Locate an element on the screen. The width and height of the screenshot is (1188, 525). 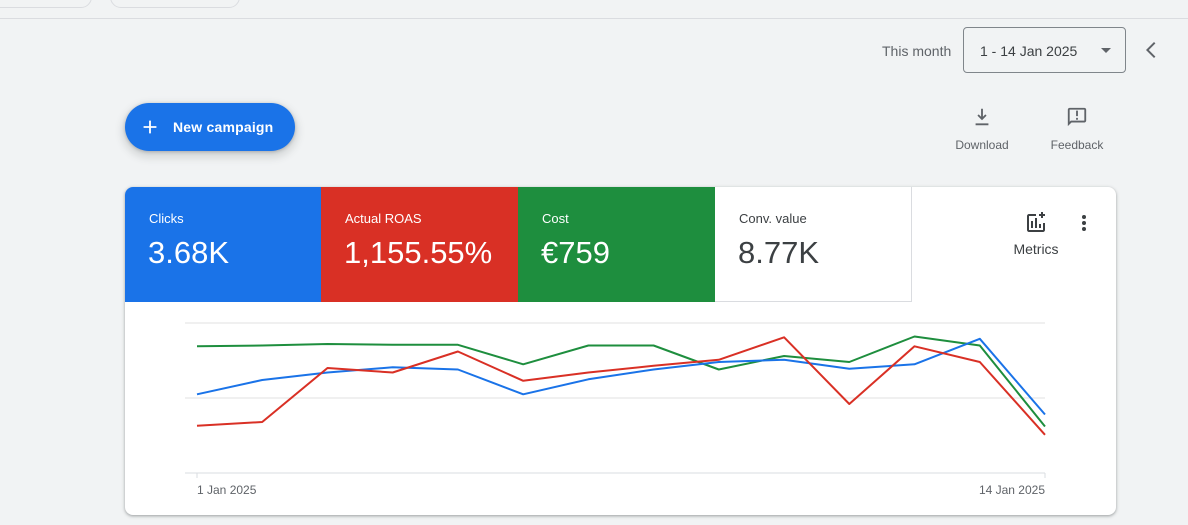
scorecard-value: €759 is located at coordinates (575, 252).